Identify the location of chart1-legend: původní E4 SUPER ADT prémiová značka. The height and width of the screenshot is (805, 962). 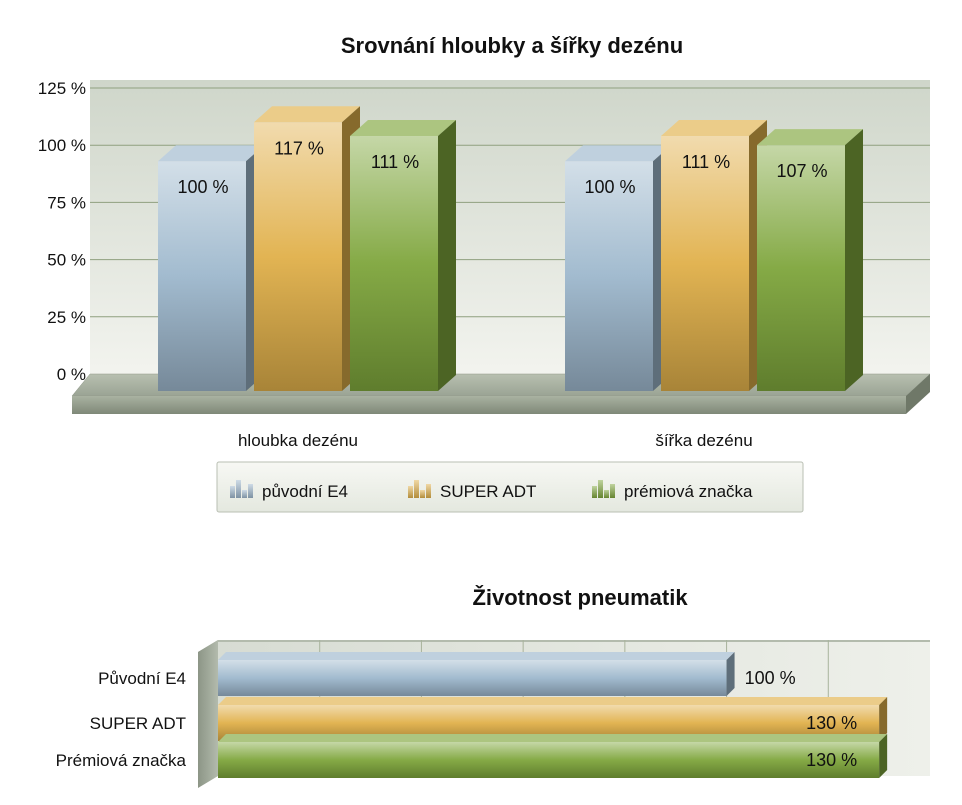
(510, 487).